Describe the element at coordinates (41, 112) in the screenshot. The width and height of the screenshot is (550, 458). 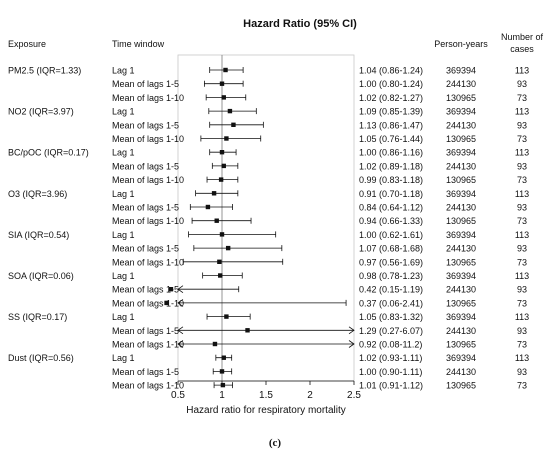
I see `exposure-label: NO2 (IQR=3.97)` at that location.